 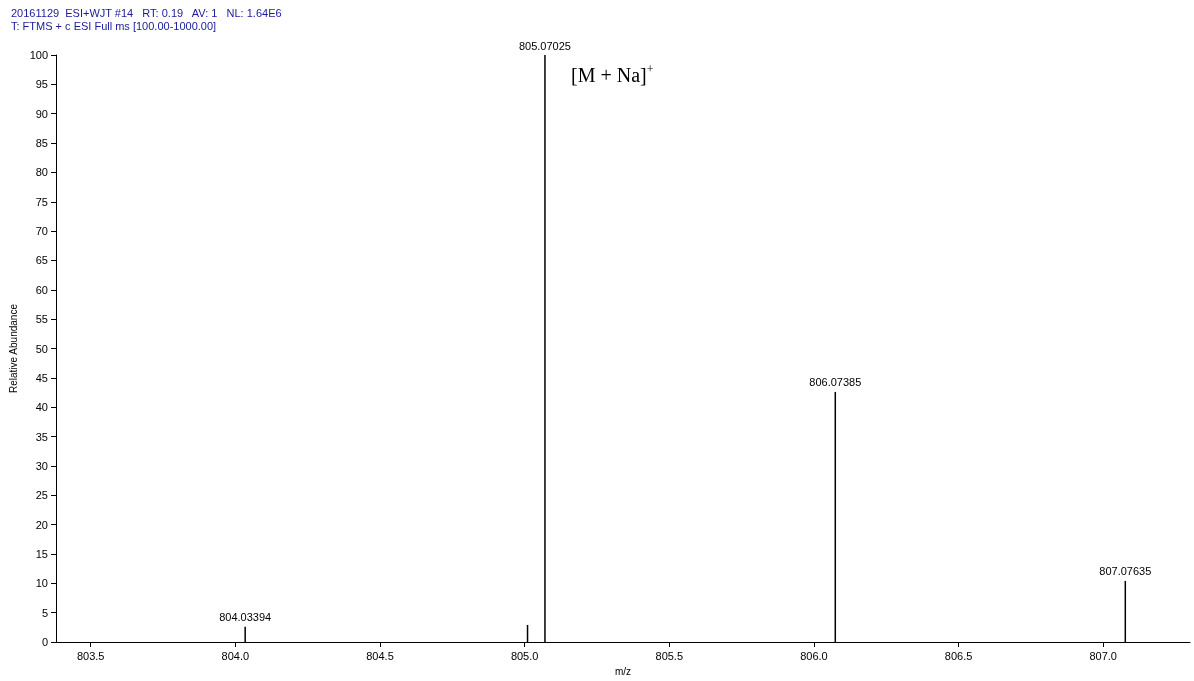 What do you see at coordinates (44, 642) in the screenshot?
I see `y-tick-label: 0` at bounding box center [44, 642].